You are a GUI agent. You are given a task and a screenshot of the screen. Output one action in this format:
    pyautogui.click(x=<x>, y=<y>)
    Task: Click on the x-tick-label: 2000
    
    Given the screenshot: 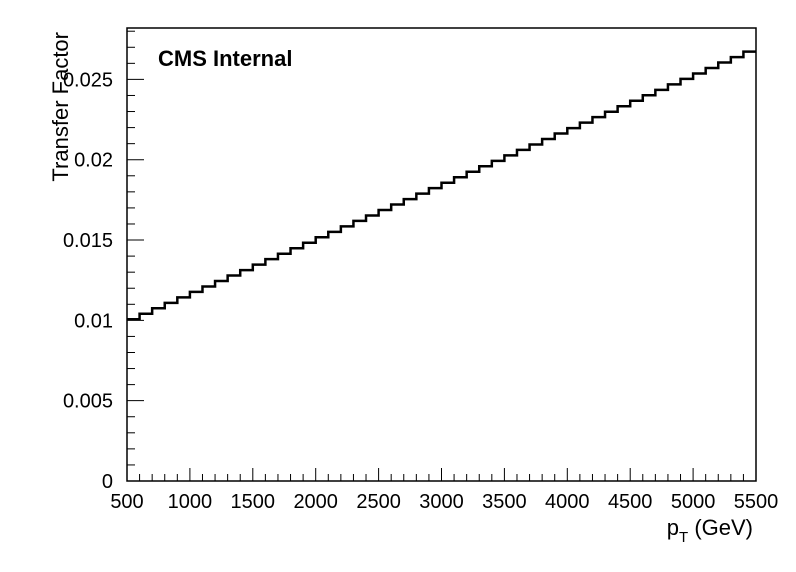 What is the action you would take?
    pyautogui.click(x=315, y=502)
    